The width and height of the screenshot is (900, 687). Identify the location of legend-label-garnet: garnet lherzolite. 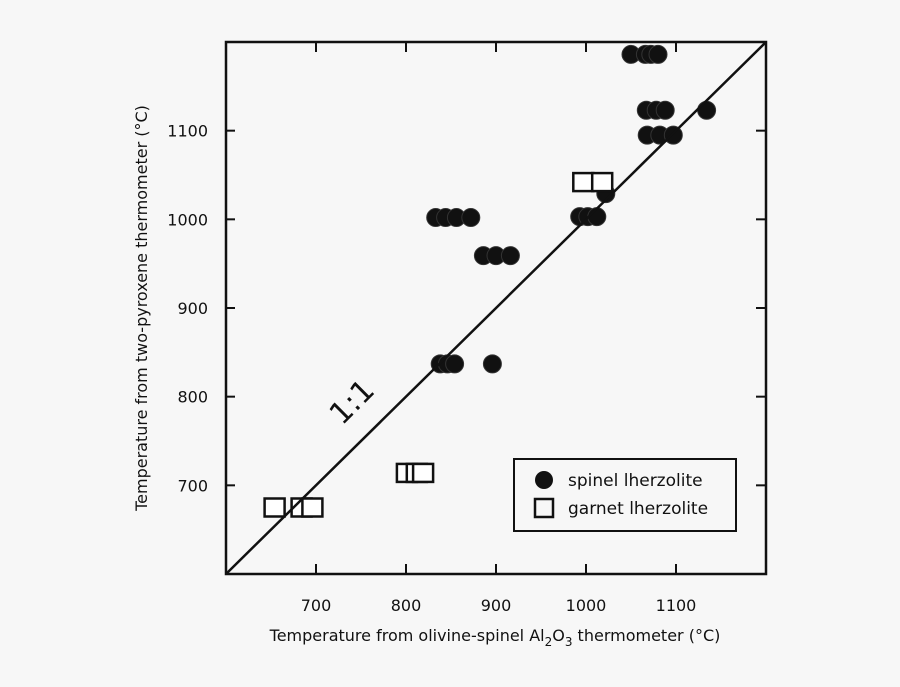
(638, 509).